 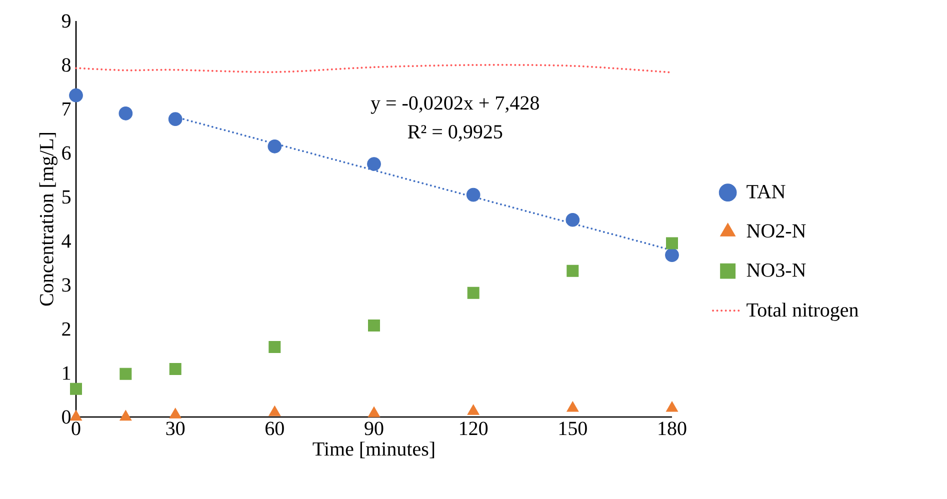 What do you see at coordinates (66, 65) in the screenshot?
I see `y-tick-label: 8` at bounding box center [66, 65].